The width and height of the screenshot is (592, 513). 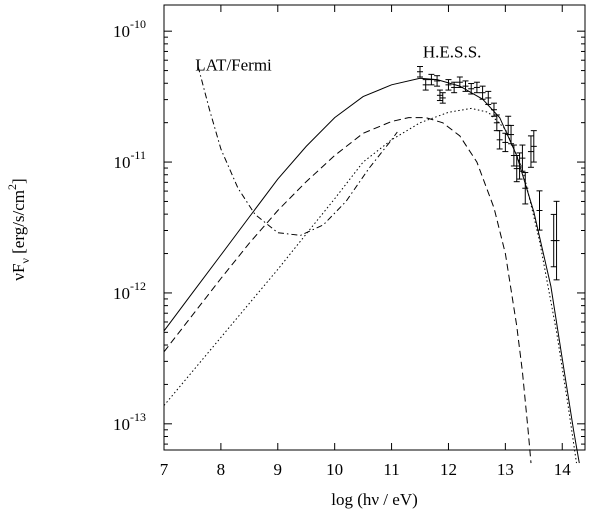 I want to click on x-tick-label: 9, so click(x=278, y=469).